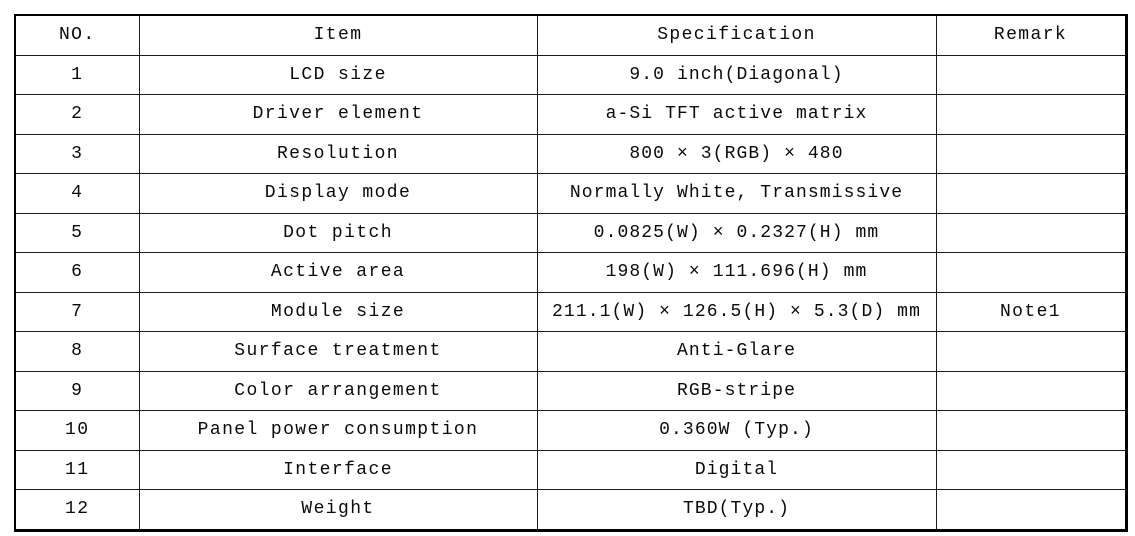  I want to click on table-row: 3 Resolution 800 × 3(RGB) × 480, so click(570, 153).